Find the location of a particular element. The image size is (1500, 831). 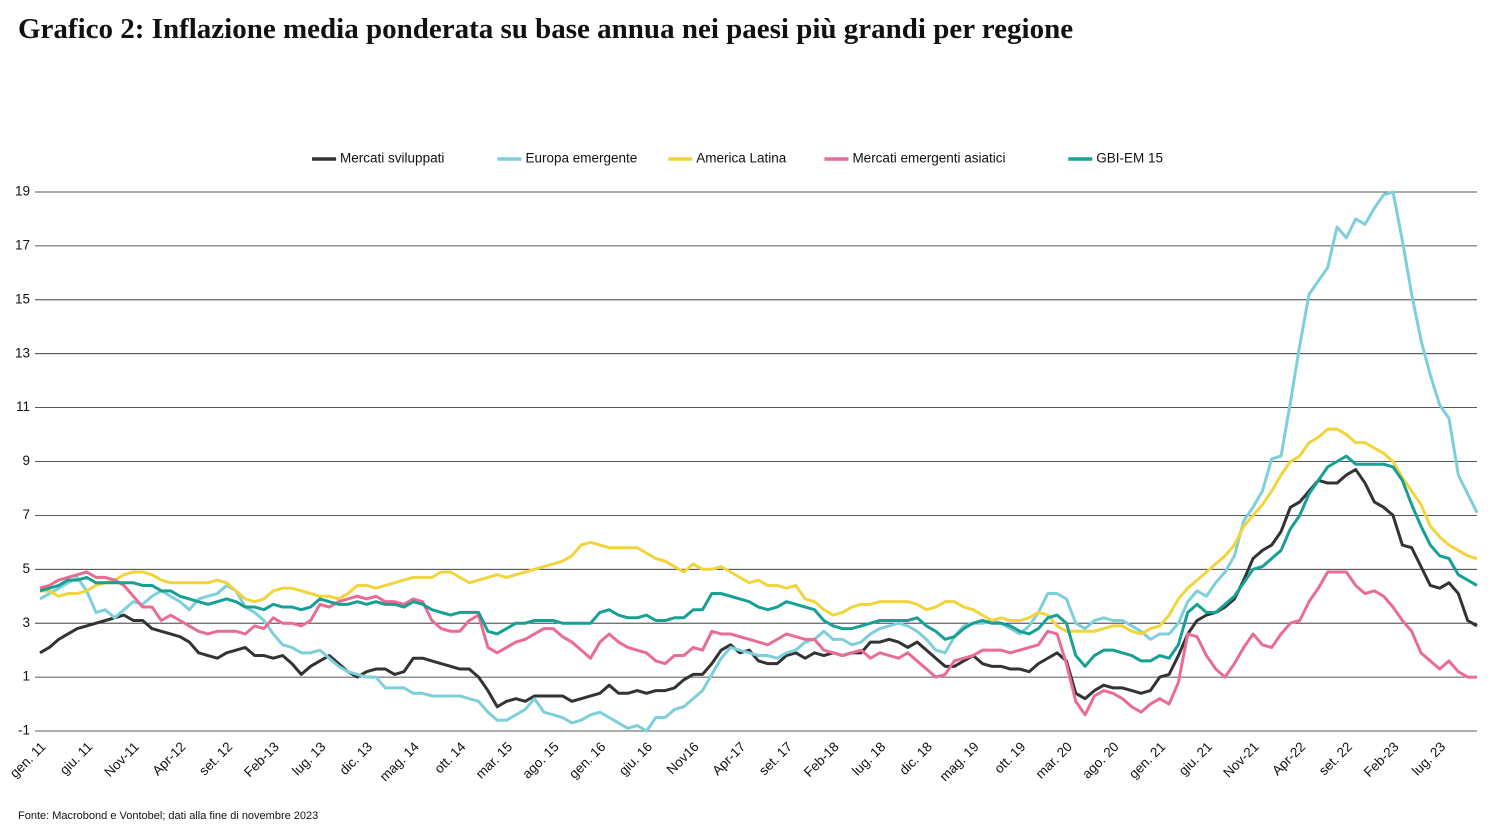

y-tick-label: 3 is located at coordinates (26, 622).